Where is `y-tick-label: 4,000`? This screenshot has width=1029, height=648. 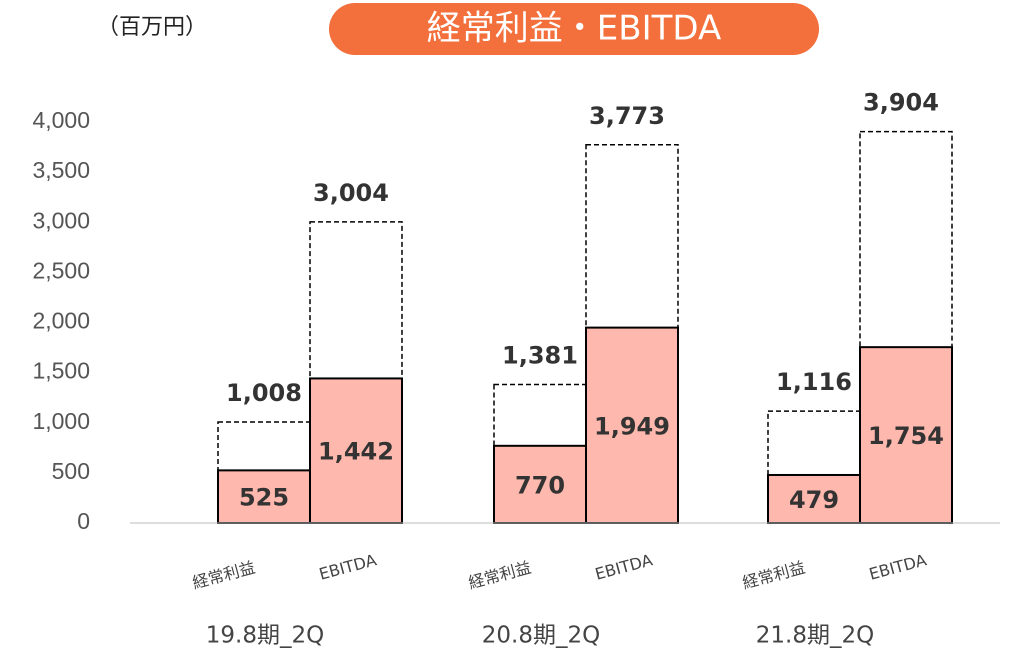
y-tick-label: 4,000 is located at coordinates (61, 120).